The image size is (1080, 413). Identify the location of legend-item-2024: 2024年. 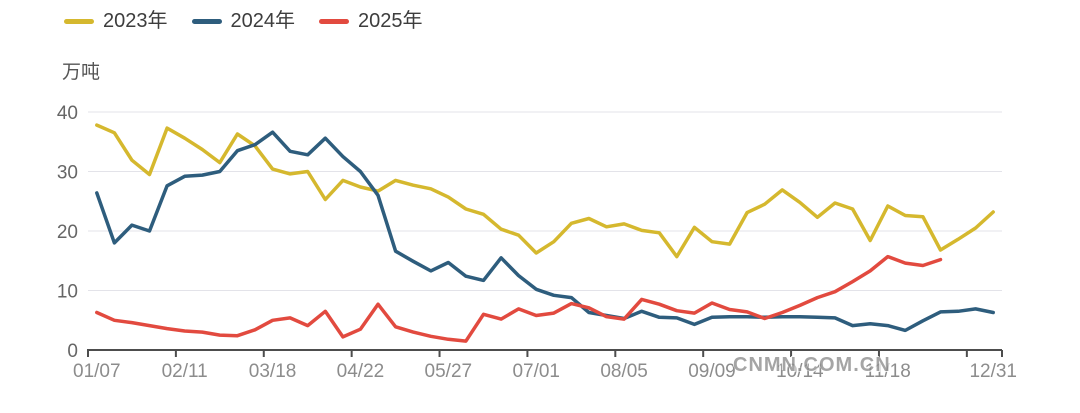
(243, 21).